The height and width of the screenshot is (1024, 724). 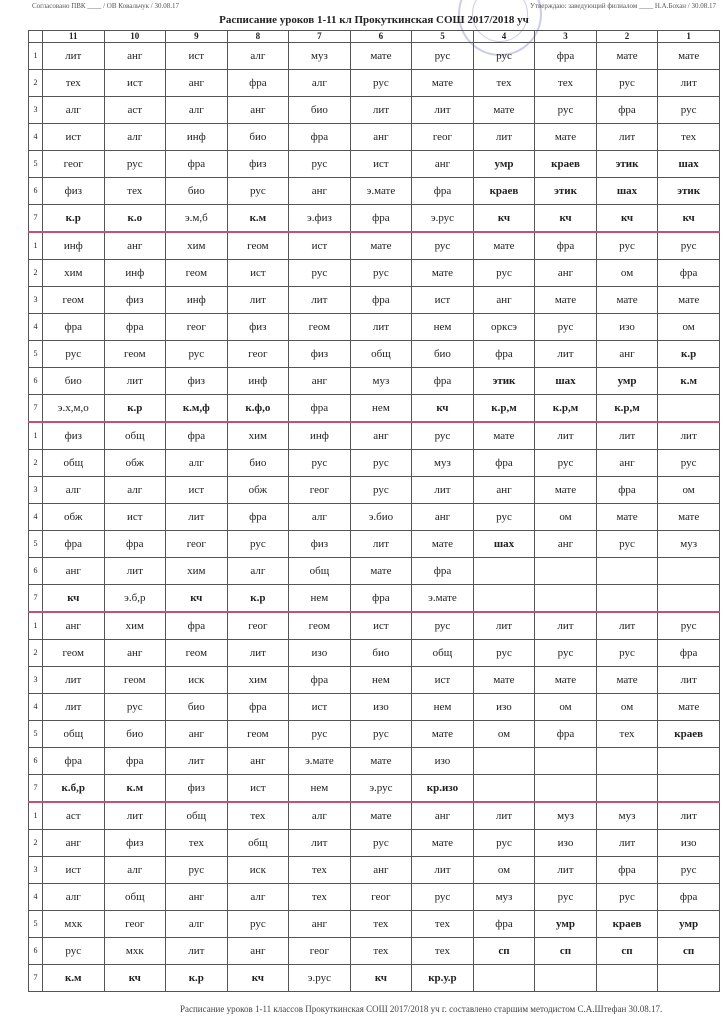 I want to click on lesson-cell: умр, so click(x=565, y=924).